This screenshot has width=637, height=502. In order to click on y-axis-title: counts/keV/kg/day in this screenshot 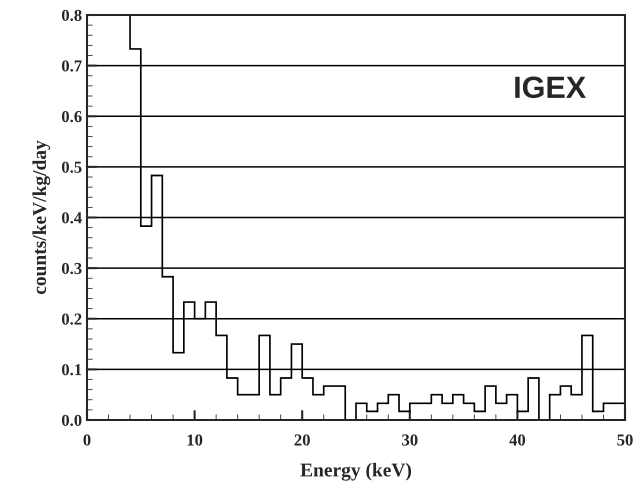, I will do `click(41, 217)`.